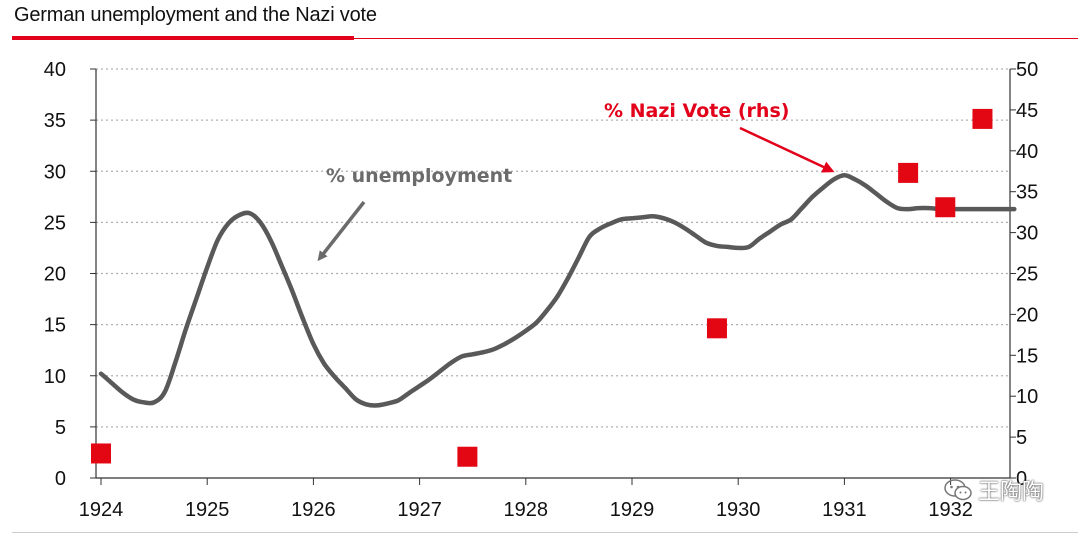 This screenshot has width=1080, height=540. I want to click on left-tick-label: 5, so click(60, 428).